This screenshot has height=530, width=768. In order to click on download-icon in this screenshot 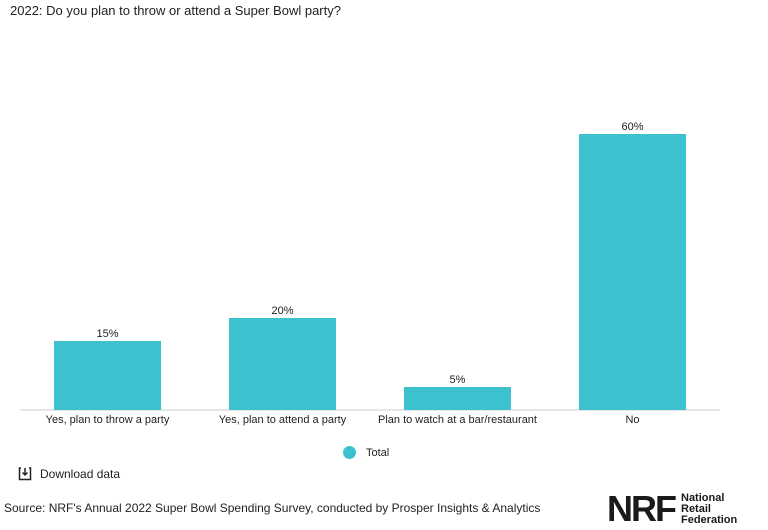, I will do `click(25, 474)`.